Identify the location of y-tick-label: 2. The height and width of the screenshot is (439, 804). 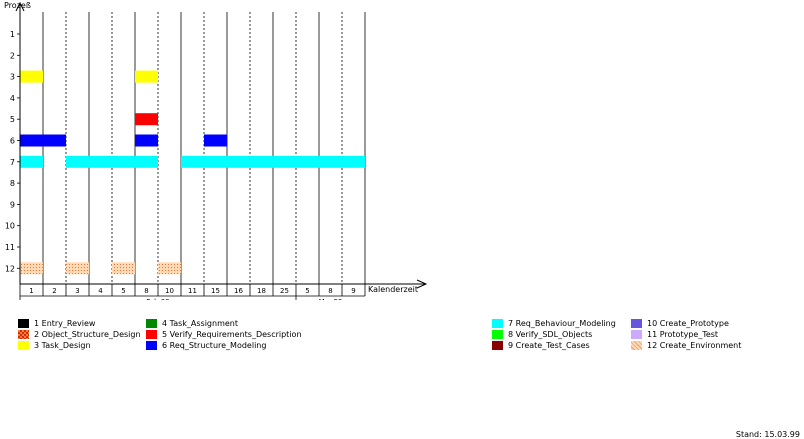
(12, 55).